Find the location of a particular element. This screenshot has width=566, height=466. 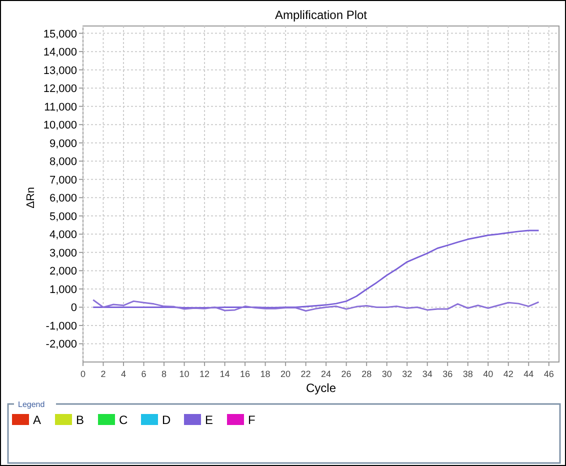

y-tick-label: 6,000 is located at coordinates (63, 198).